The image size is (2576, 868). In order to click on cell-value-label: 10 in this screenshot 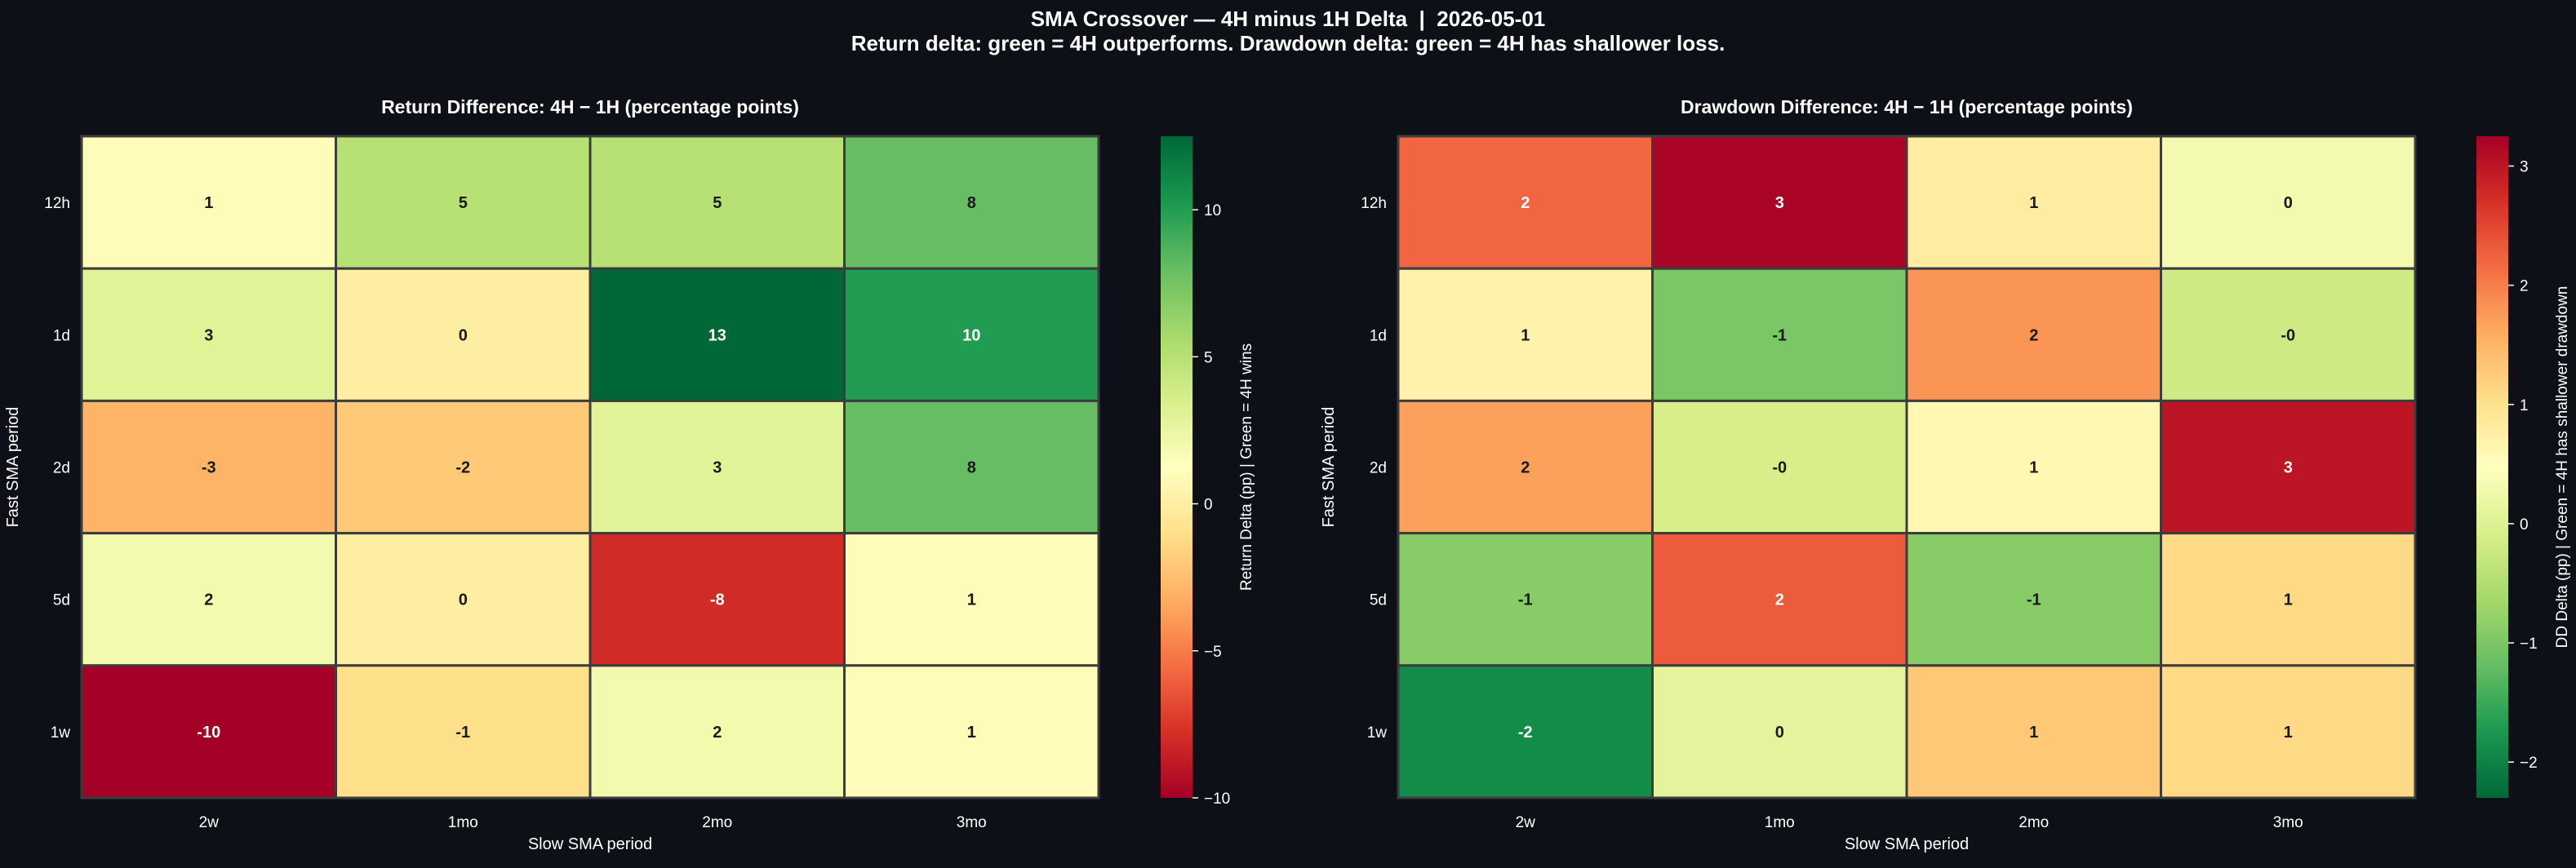, I will do `click(971, 335)`.